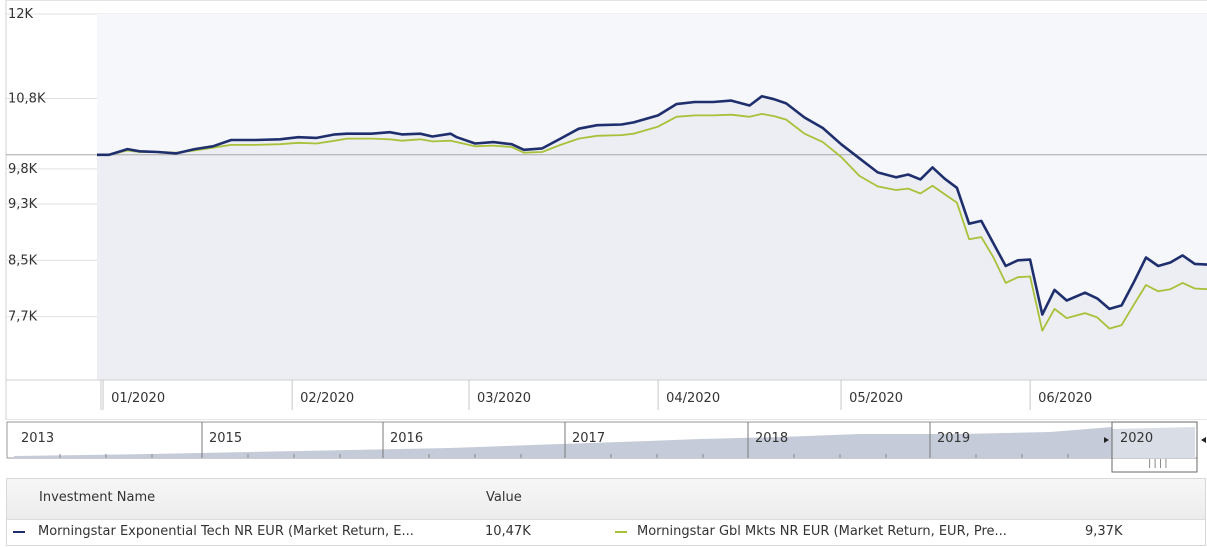  What do you see at coordinates (588, 438) in the screenshot?
I see `navigator-year-label: 2017` at bounding box center [588, 438].